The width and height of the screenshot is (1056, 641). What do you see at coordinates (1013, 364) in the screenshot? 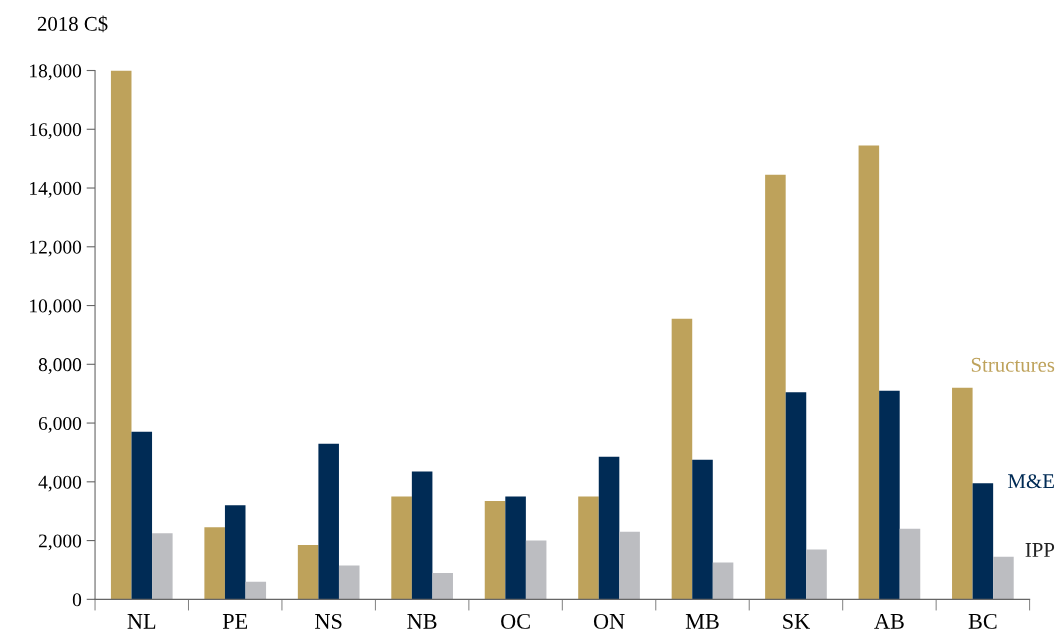
I see `series-label: Structures` at bounding box center [1013, 364].